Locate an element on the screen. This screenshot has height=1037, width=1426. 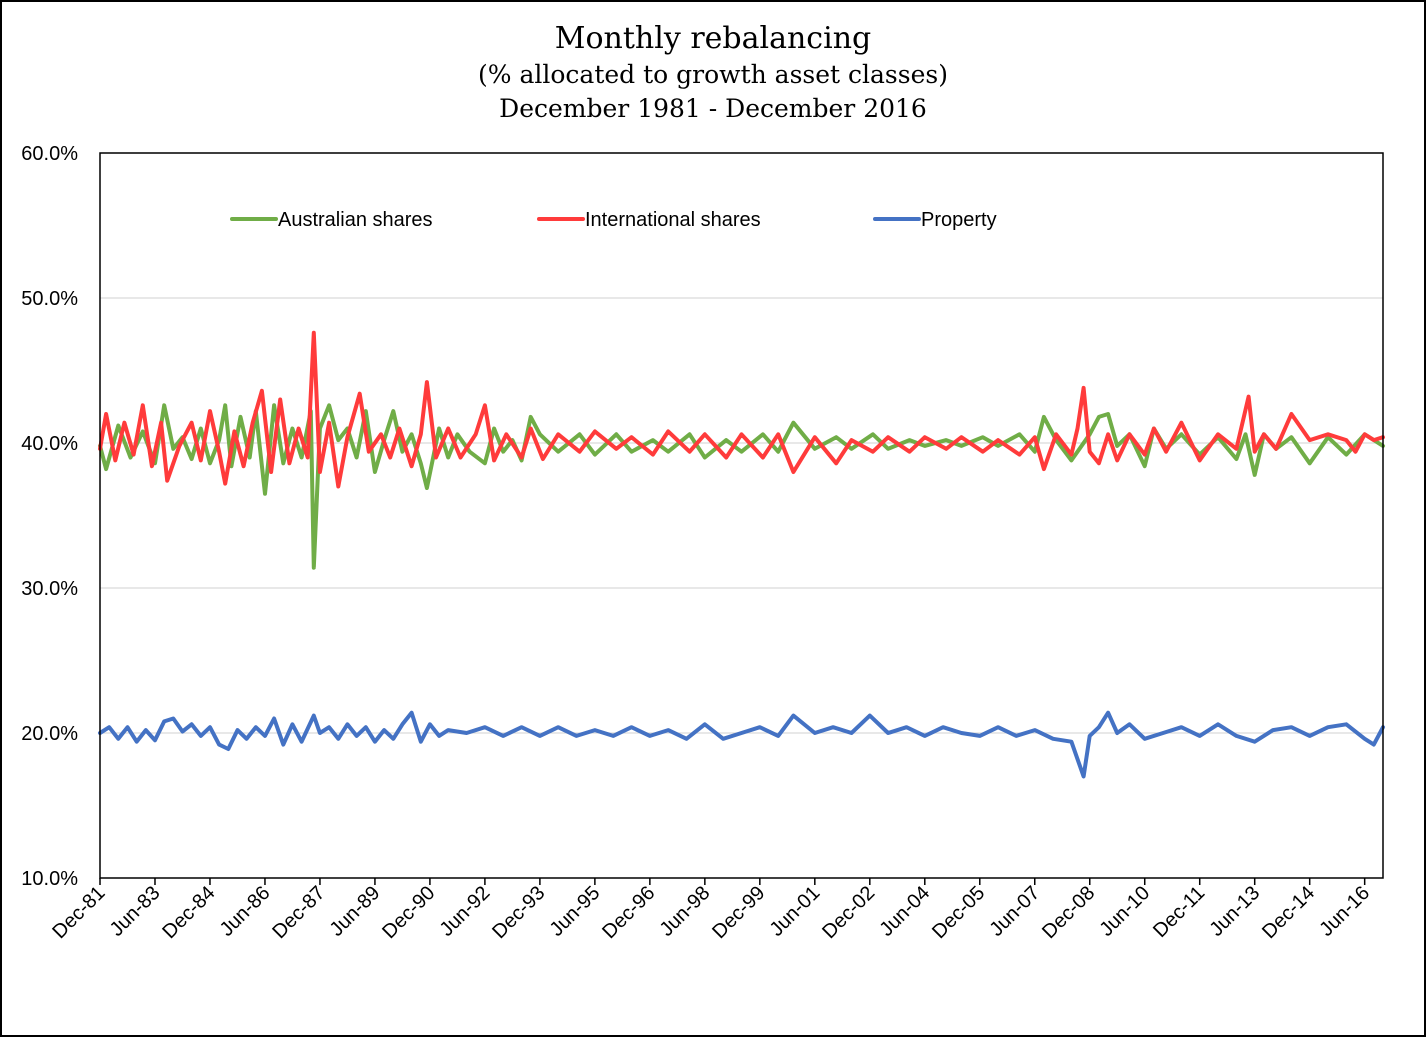
x-tick-label: Dec-90 is located at coordinates (408, 912).